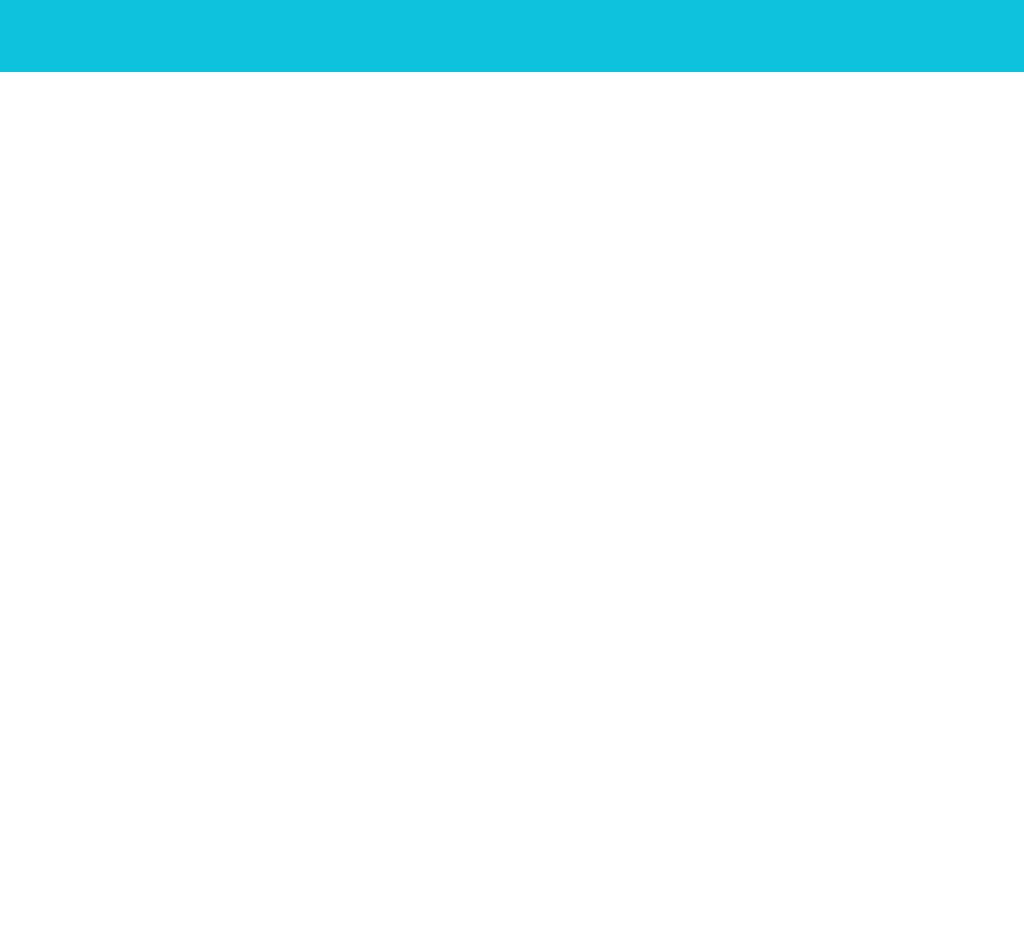 The height and width of the screenshot is (952, 1024). Describe the element at coordinates (853, 224) in the screenshot. I see `pie-card-alumnos-positivo-negativo` at that location.